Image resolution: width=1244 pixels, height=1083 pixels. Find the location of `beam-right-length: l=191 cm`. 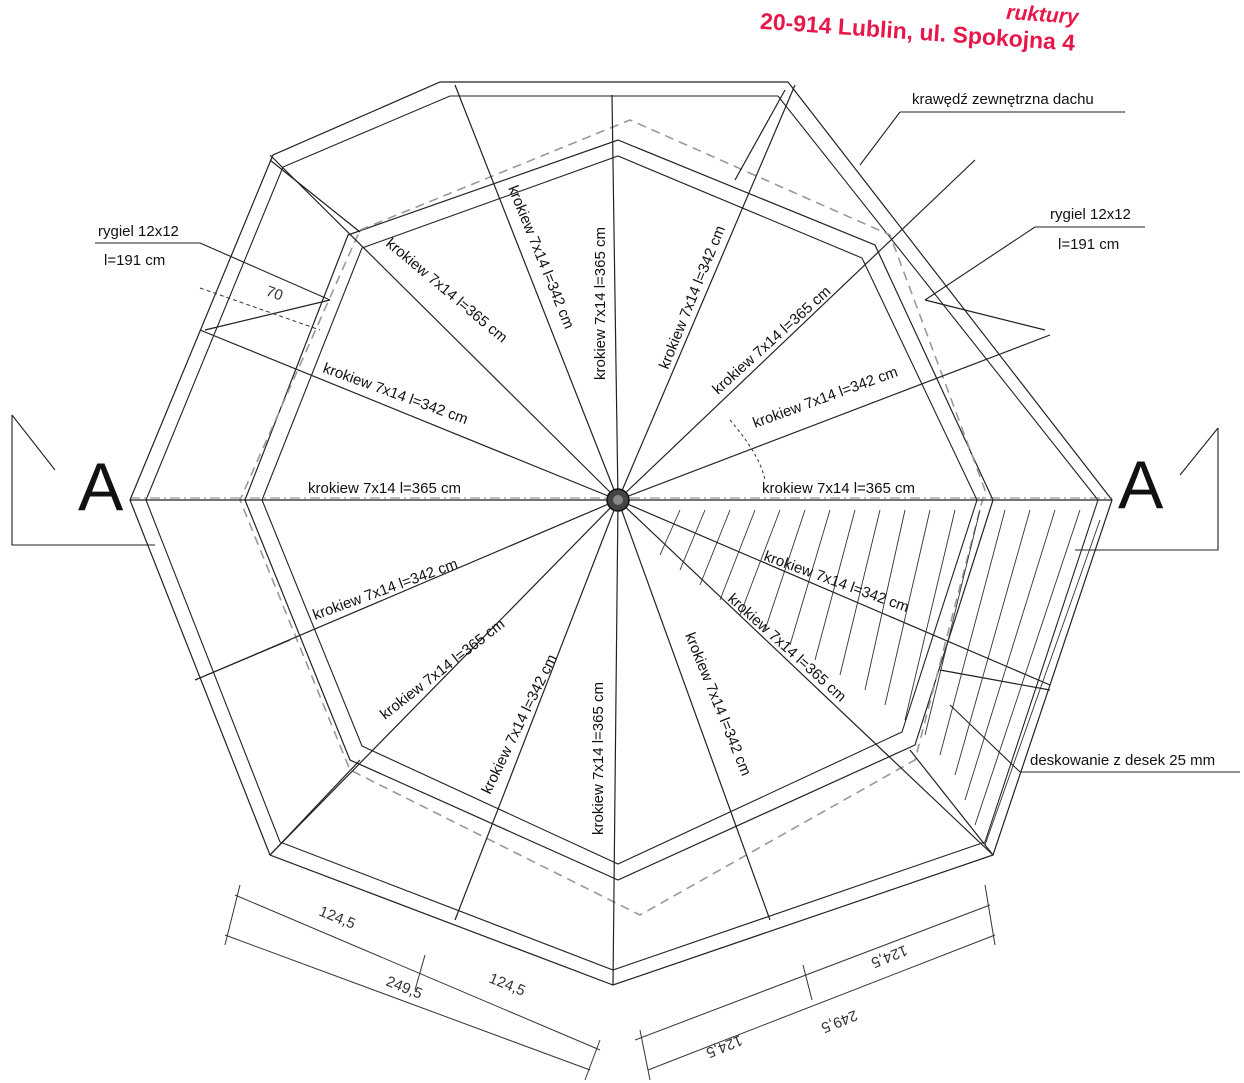

beam-right-length: l=191 cm is located at coordinates (1088, 244).